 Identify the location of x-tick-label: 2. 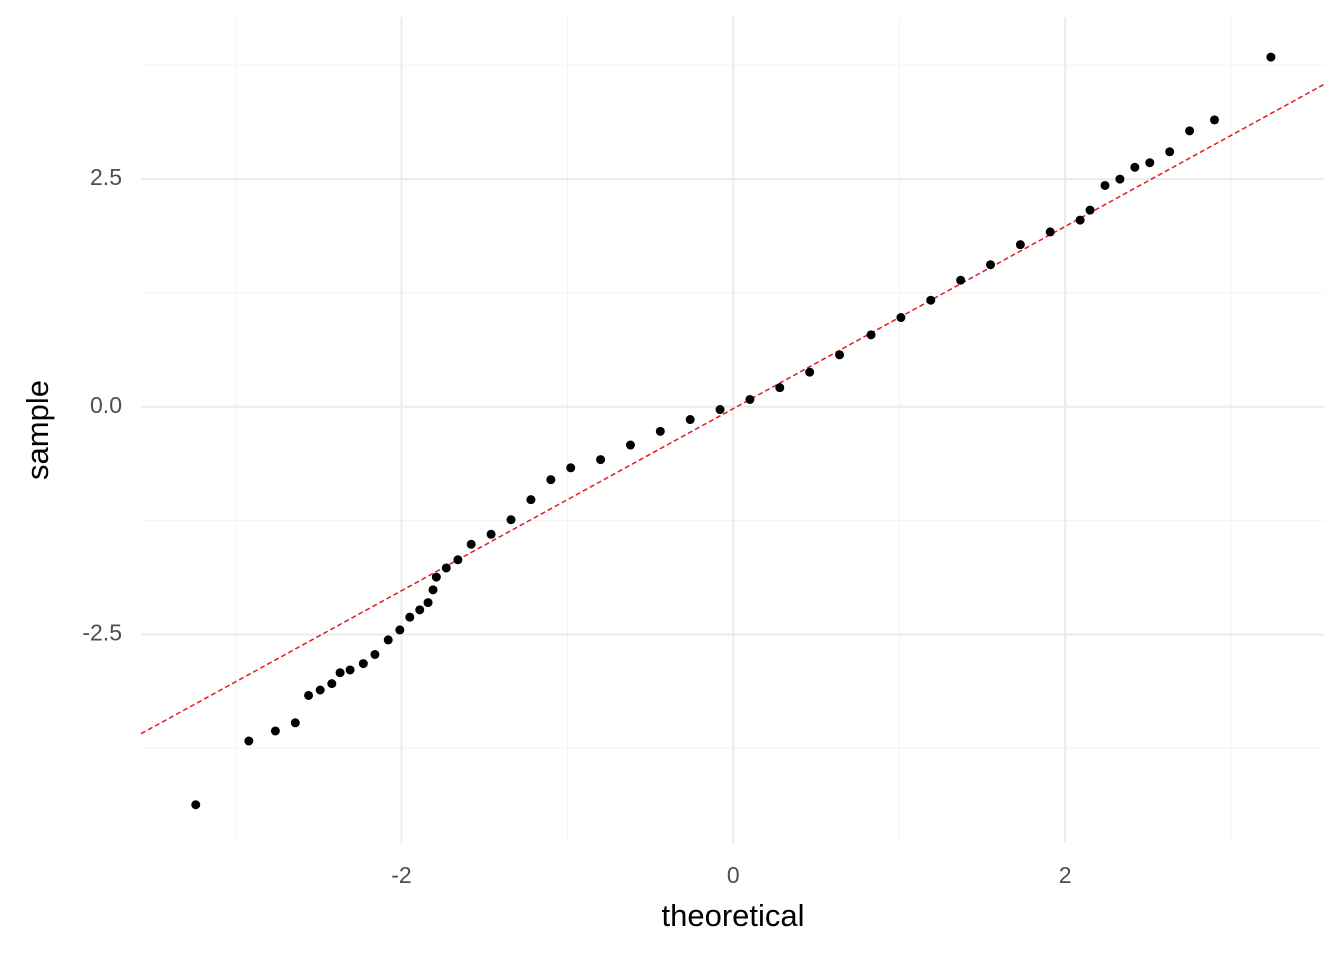
(1065, 875).